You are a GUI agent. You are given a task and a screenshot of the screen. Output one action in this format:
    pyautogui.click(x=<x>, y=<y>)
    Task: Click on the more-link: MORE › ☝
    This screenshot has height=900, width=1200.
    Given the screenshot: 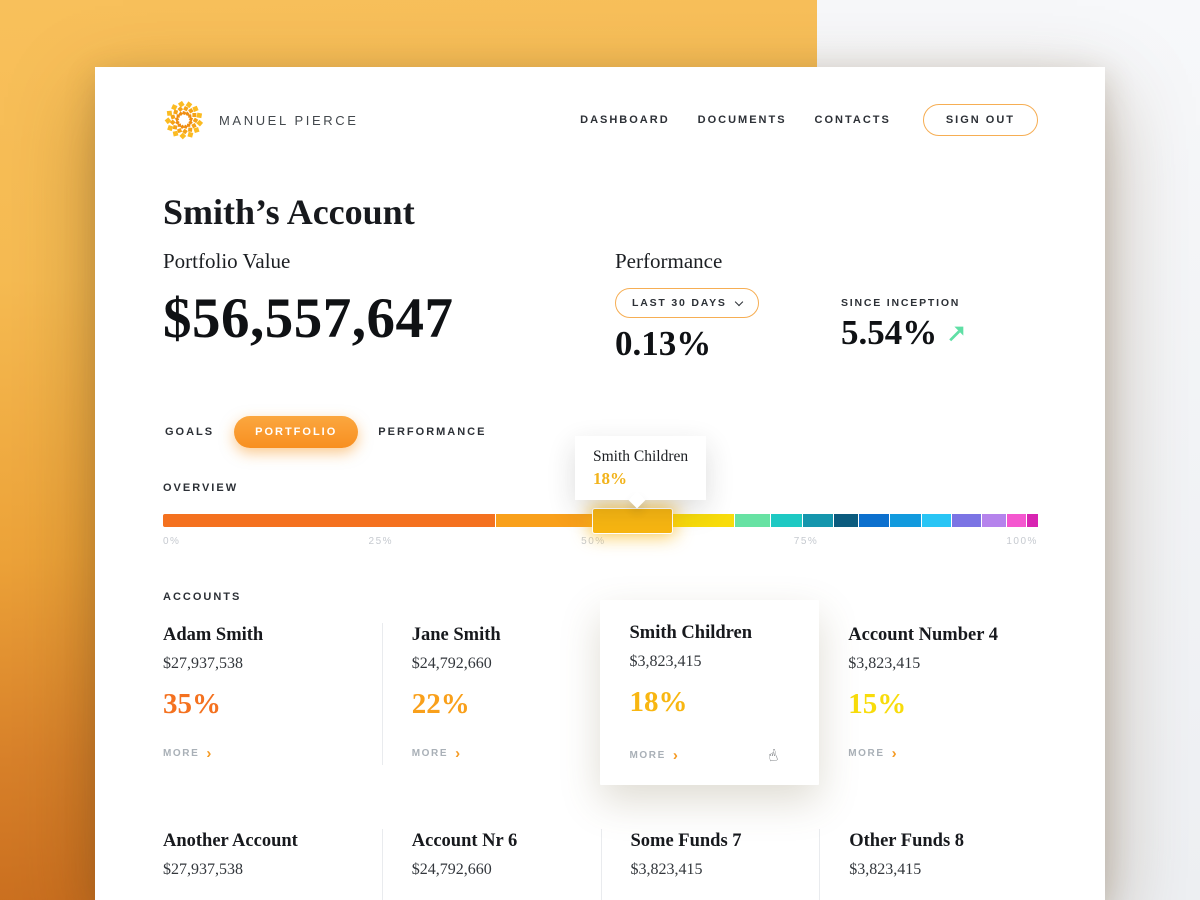 What is the action you would take?
    pyautogui.click(x=716, y=755)
    